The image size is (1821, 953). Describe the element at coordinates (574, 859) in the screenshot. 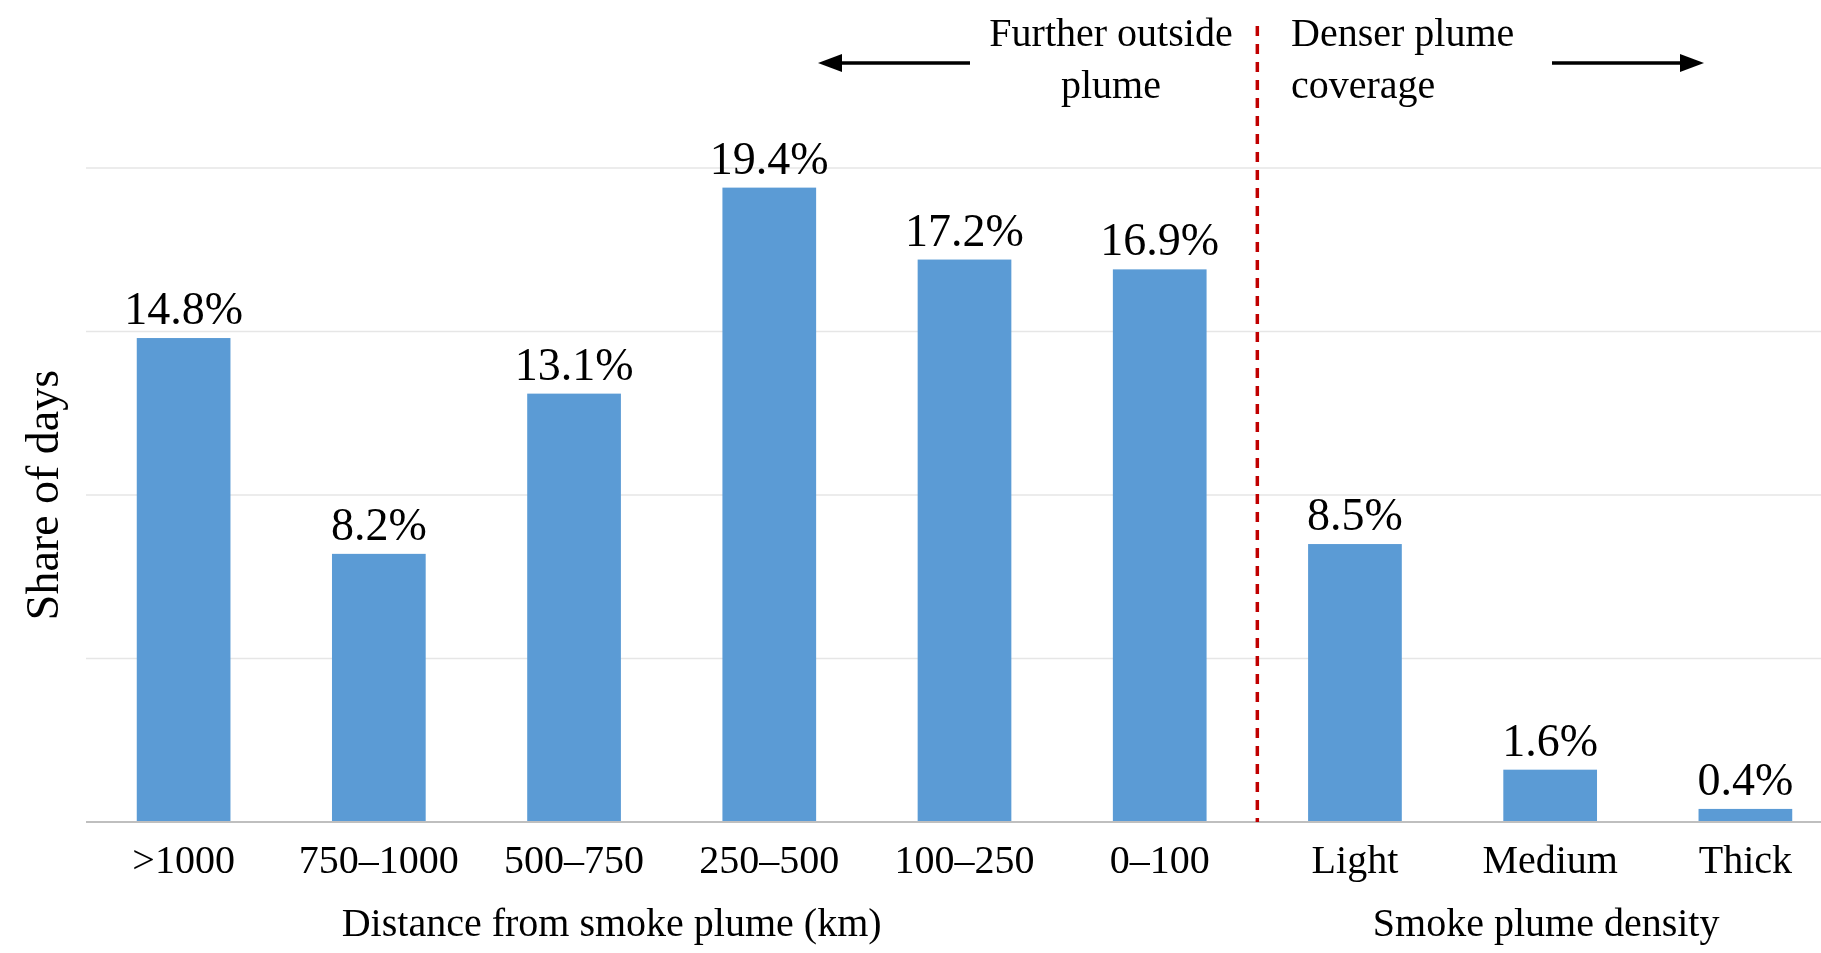

I see `x-tick-label: 500–750` at that location.